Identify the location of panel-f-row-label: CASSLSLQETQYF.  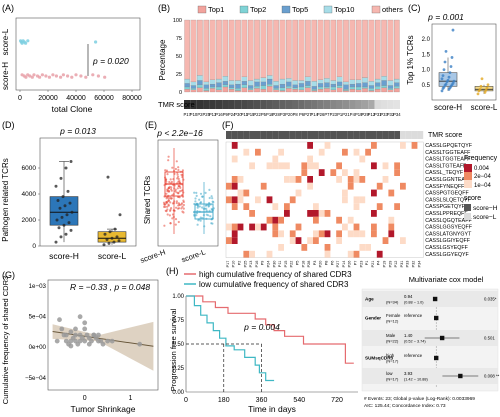
(448, 200).